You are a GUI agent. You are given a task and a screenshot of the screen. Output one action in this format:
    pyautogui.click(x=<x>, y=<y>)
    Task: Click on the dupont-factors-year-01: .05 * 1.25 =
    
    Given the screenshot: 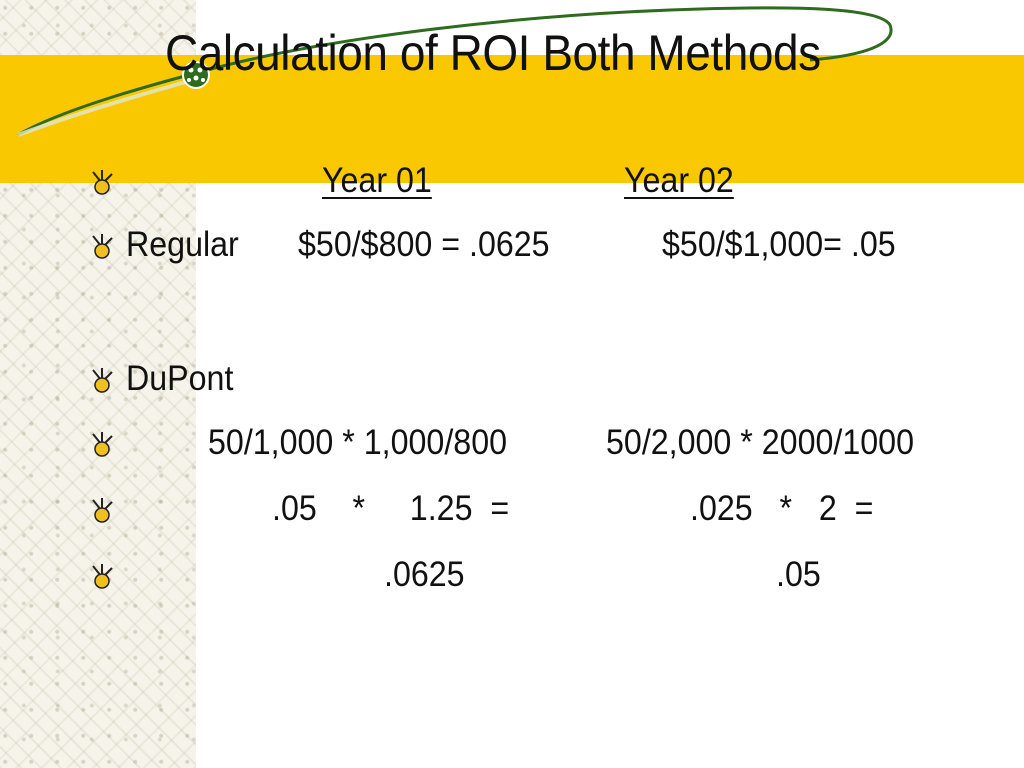 What is the action you would take?
    pyautogui.click(x=391, y=508)
    